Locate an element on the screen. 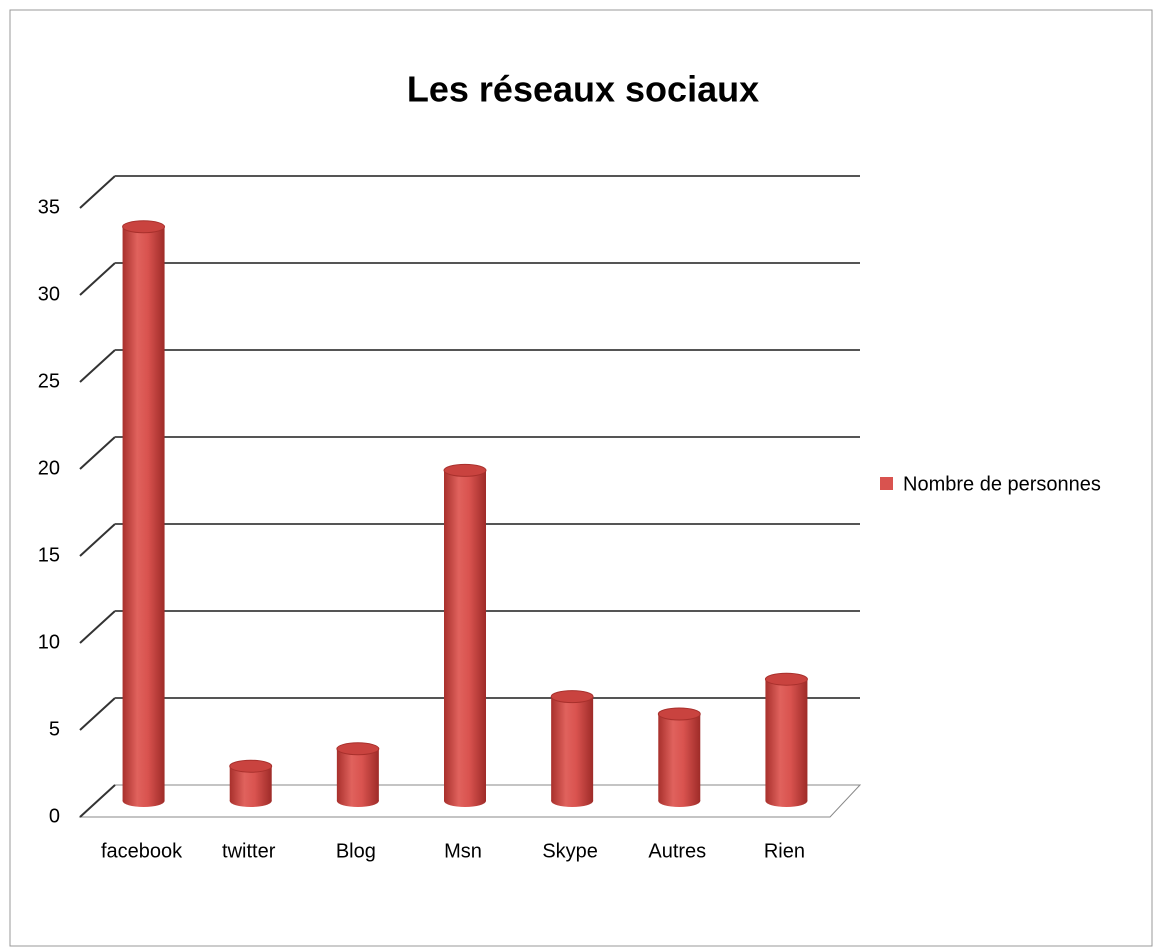 The image size is (1153, 952). y-tick-label: 25 is located at coordinates (49, 381).